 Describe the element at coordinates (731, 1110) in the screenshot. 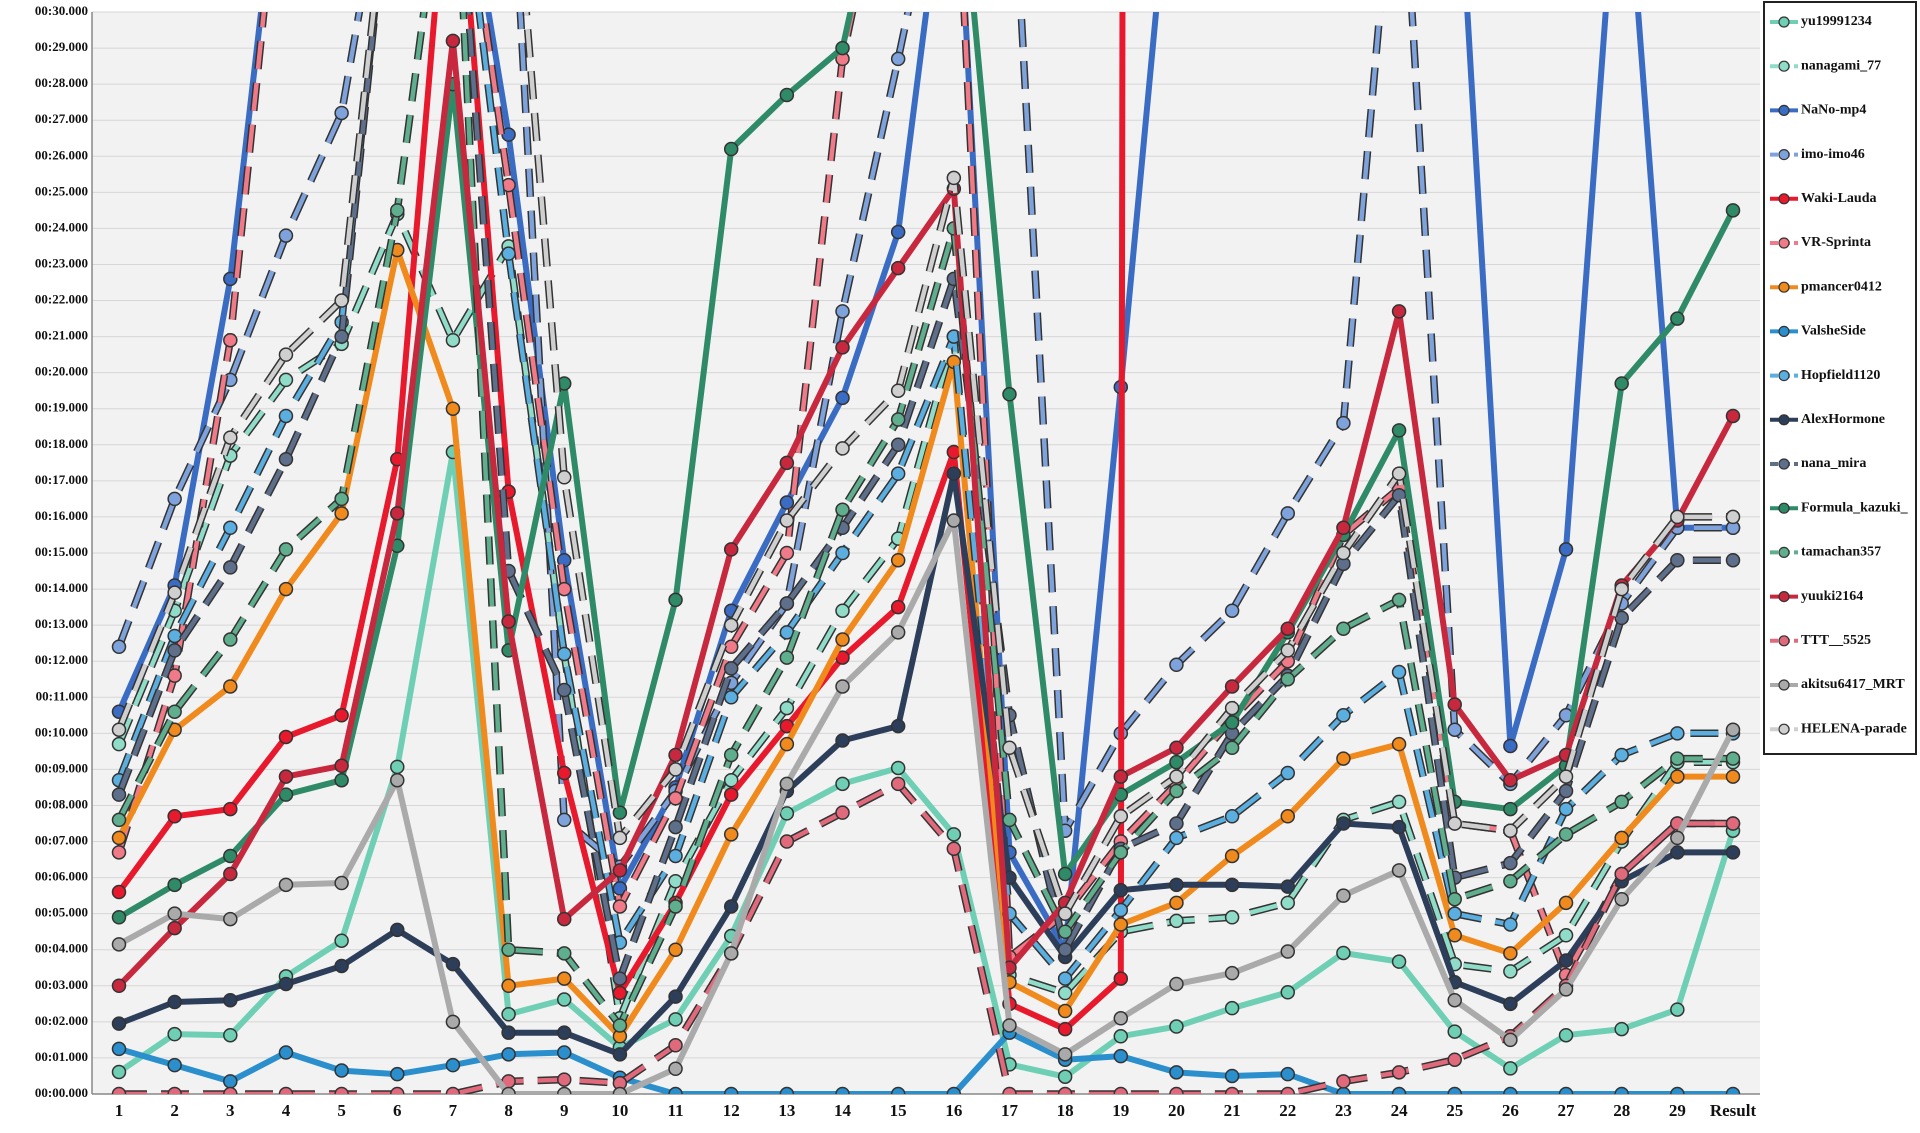

I see `x-tick-label: 12` at that location.